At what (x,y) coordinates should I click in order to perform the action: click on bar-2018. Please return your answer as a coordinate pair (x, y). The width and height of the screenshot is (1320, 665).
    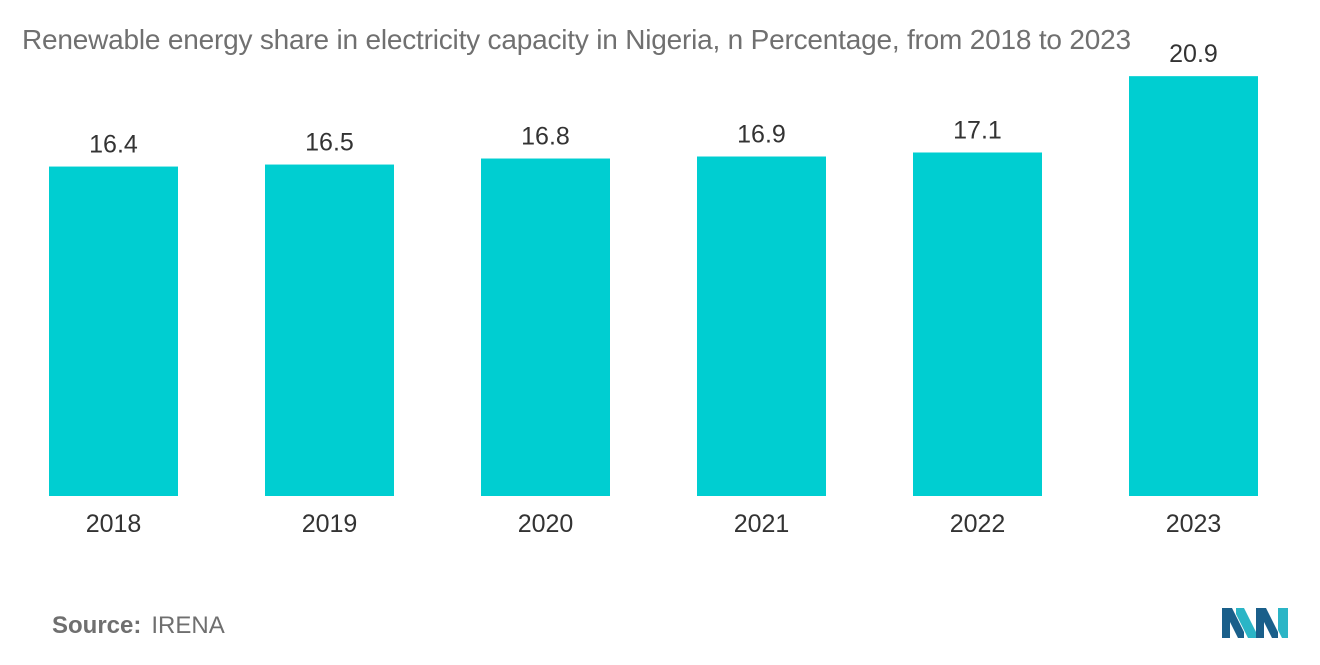
    Looking at the image, I should click on (113, 331).